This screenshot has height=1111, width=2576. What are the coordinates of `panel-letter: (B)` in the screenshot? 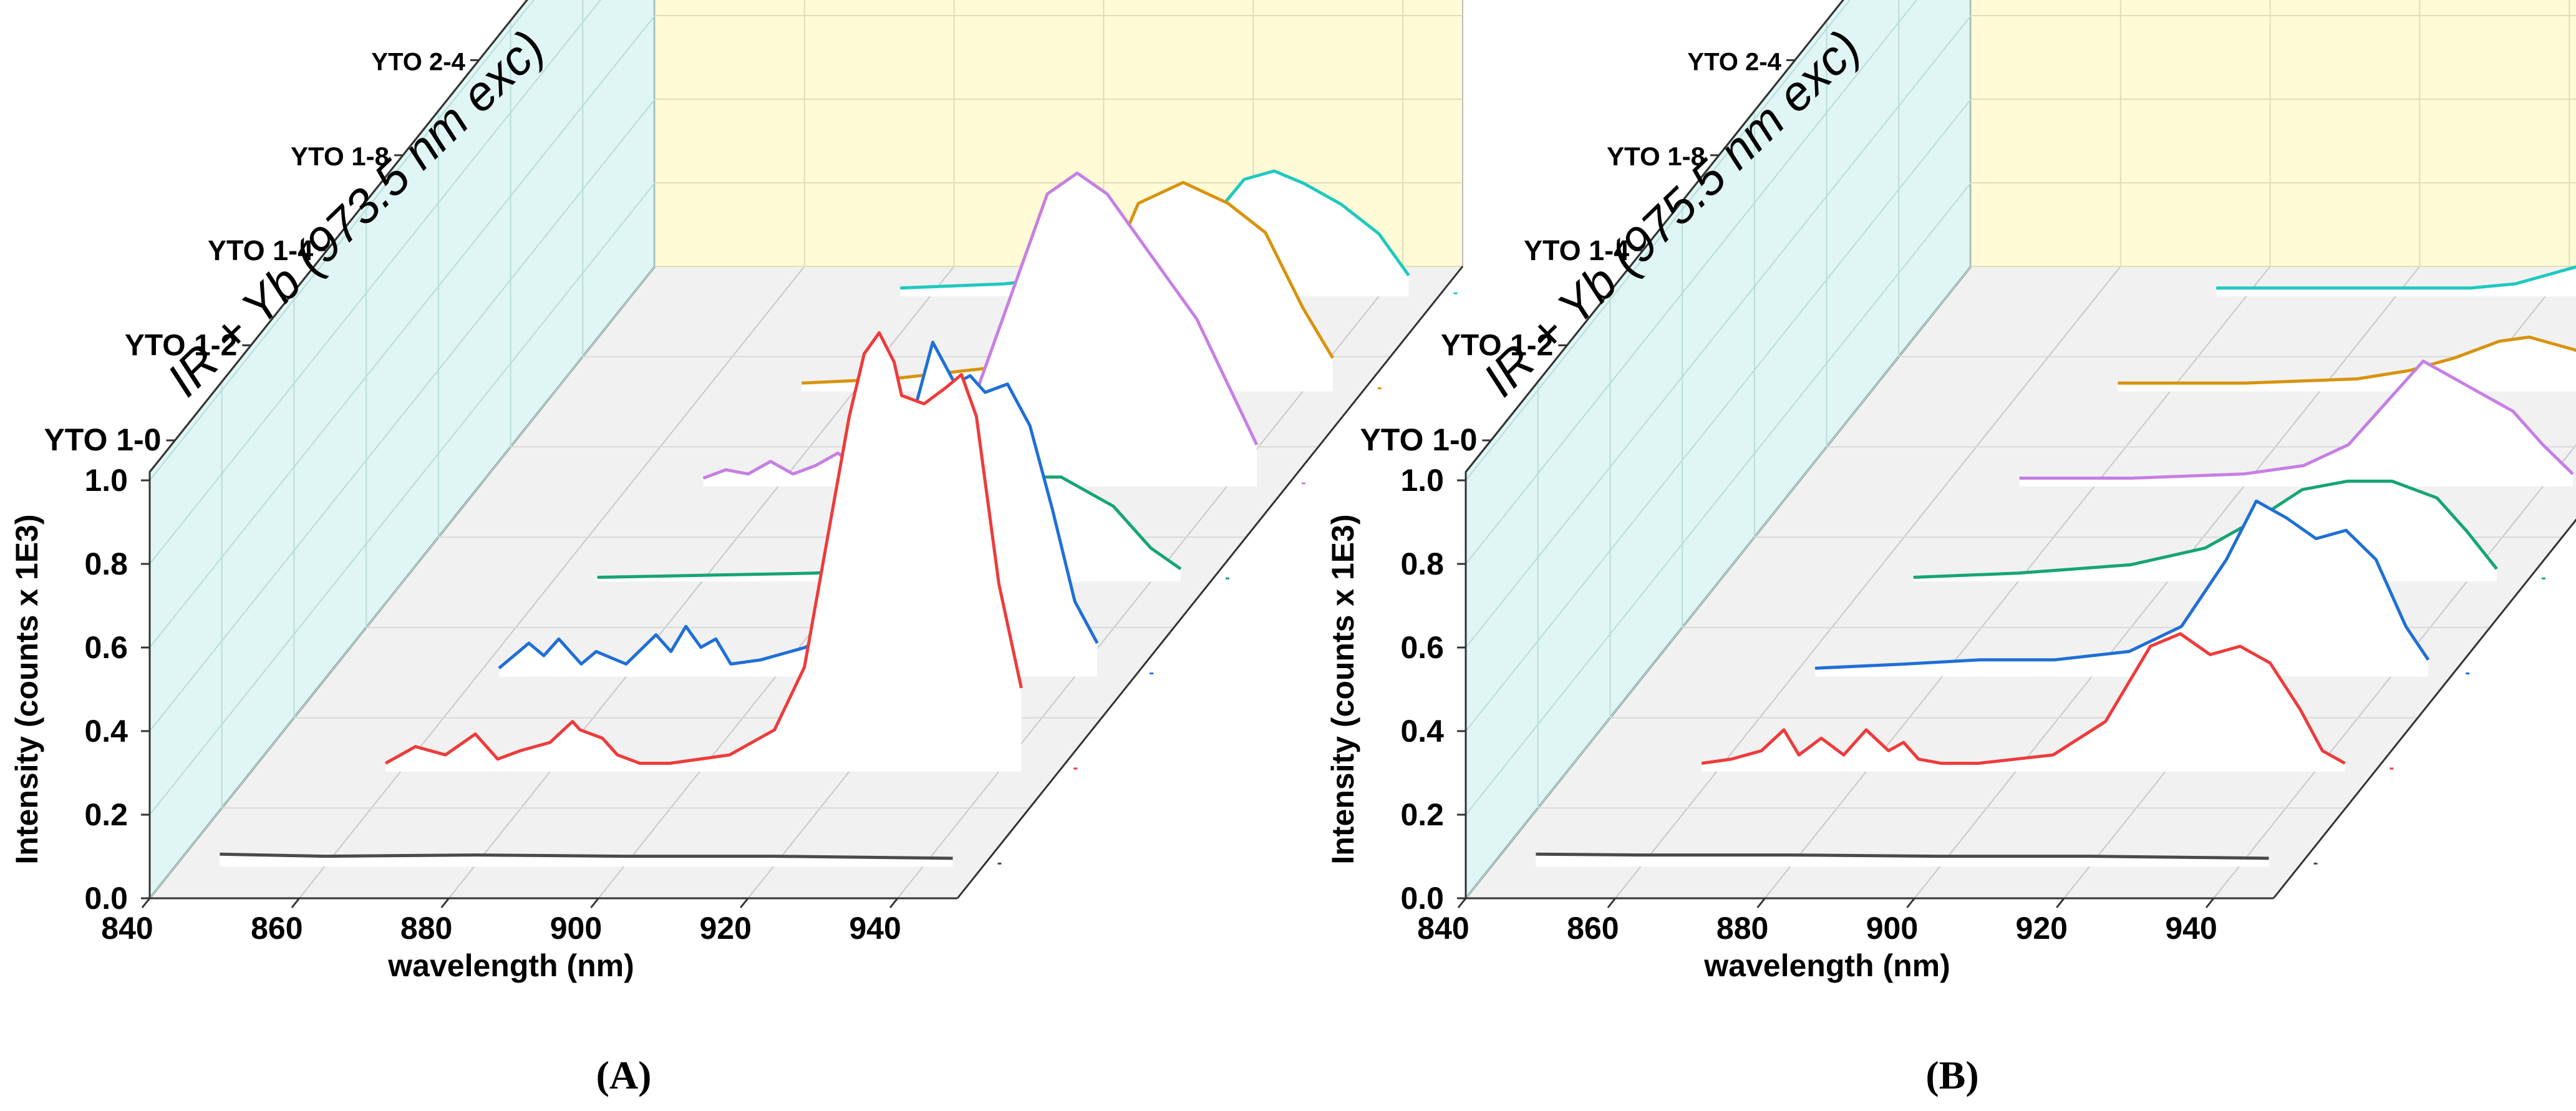 It's located at (1951, 1075).